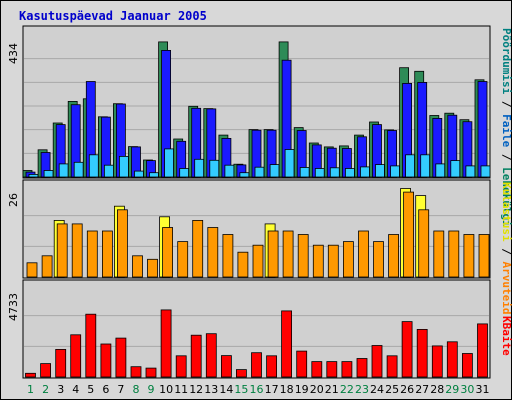  I want to click on x-tick-label-day-29: 29, so click(452, 389).